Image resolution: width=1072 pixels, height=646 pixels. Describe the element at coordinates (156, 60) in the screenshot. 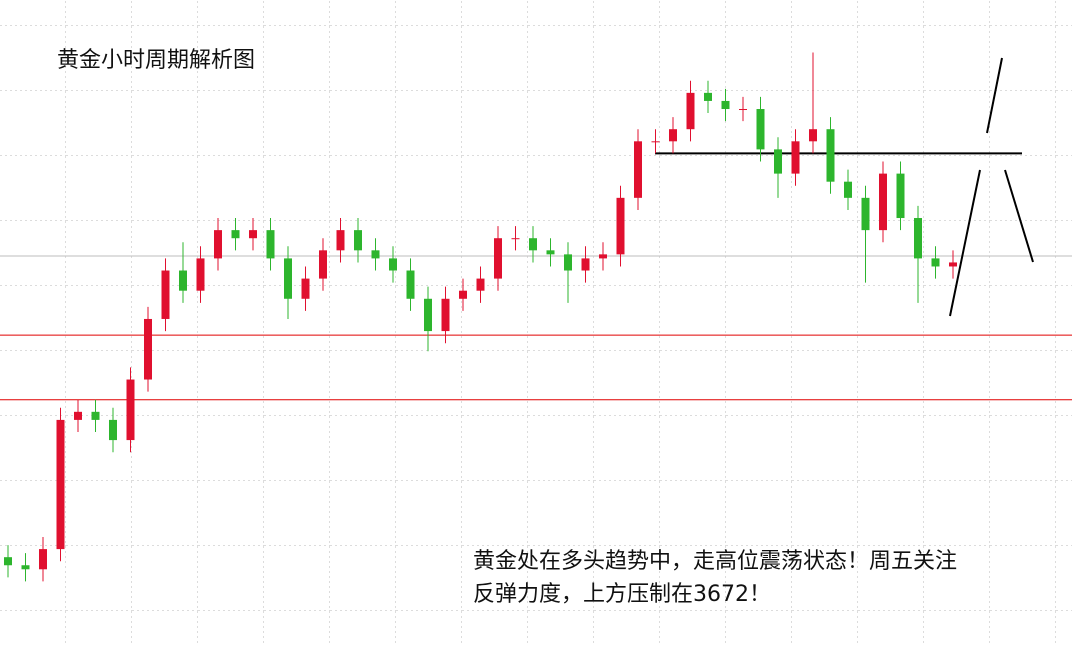

I see `chart-title: 黄金小时周期解析图` at that location.